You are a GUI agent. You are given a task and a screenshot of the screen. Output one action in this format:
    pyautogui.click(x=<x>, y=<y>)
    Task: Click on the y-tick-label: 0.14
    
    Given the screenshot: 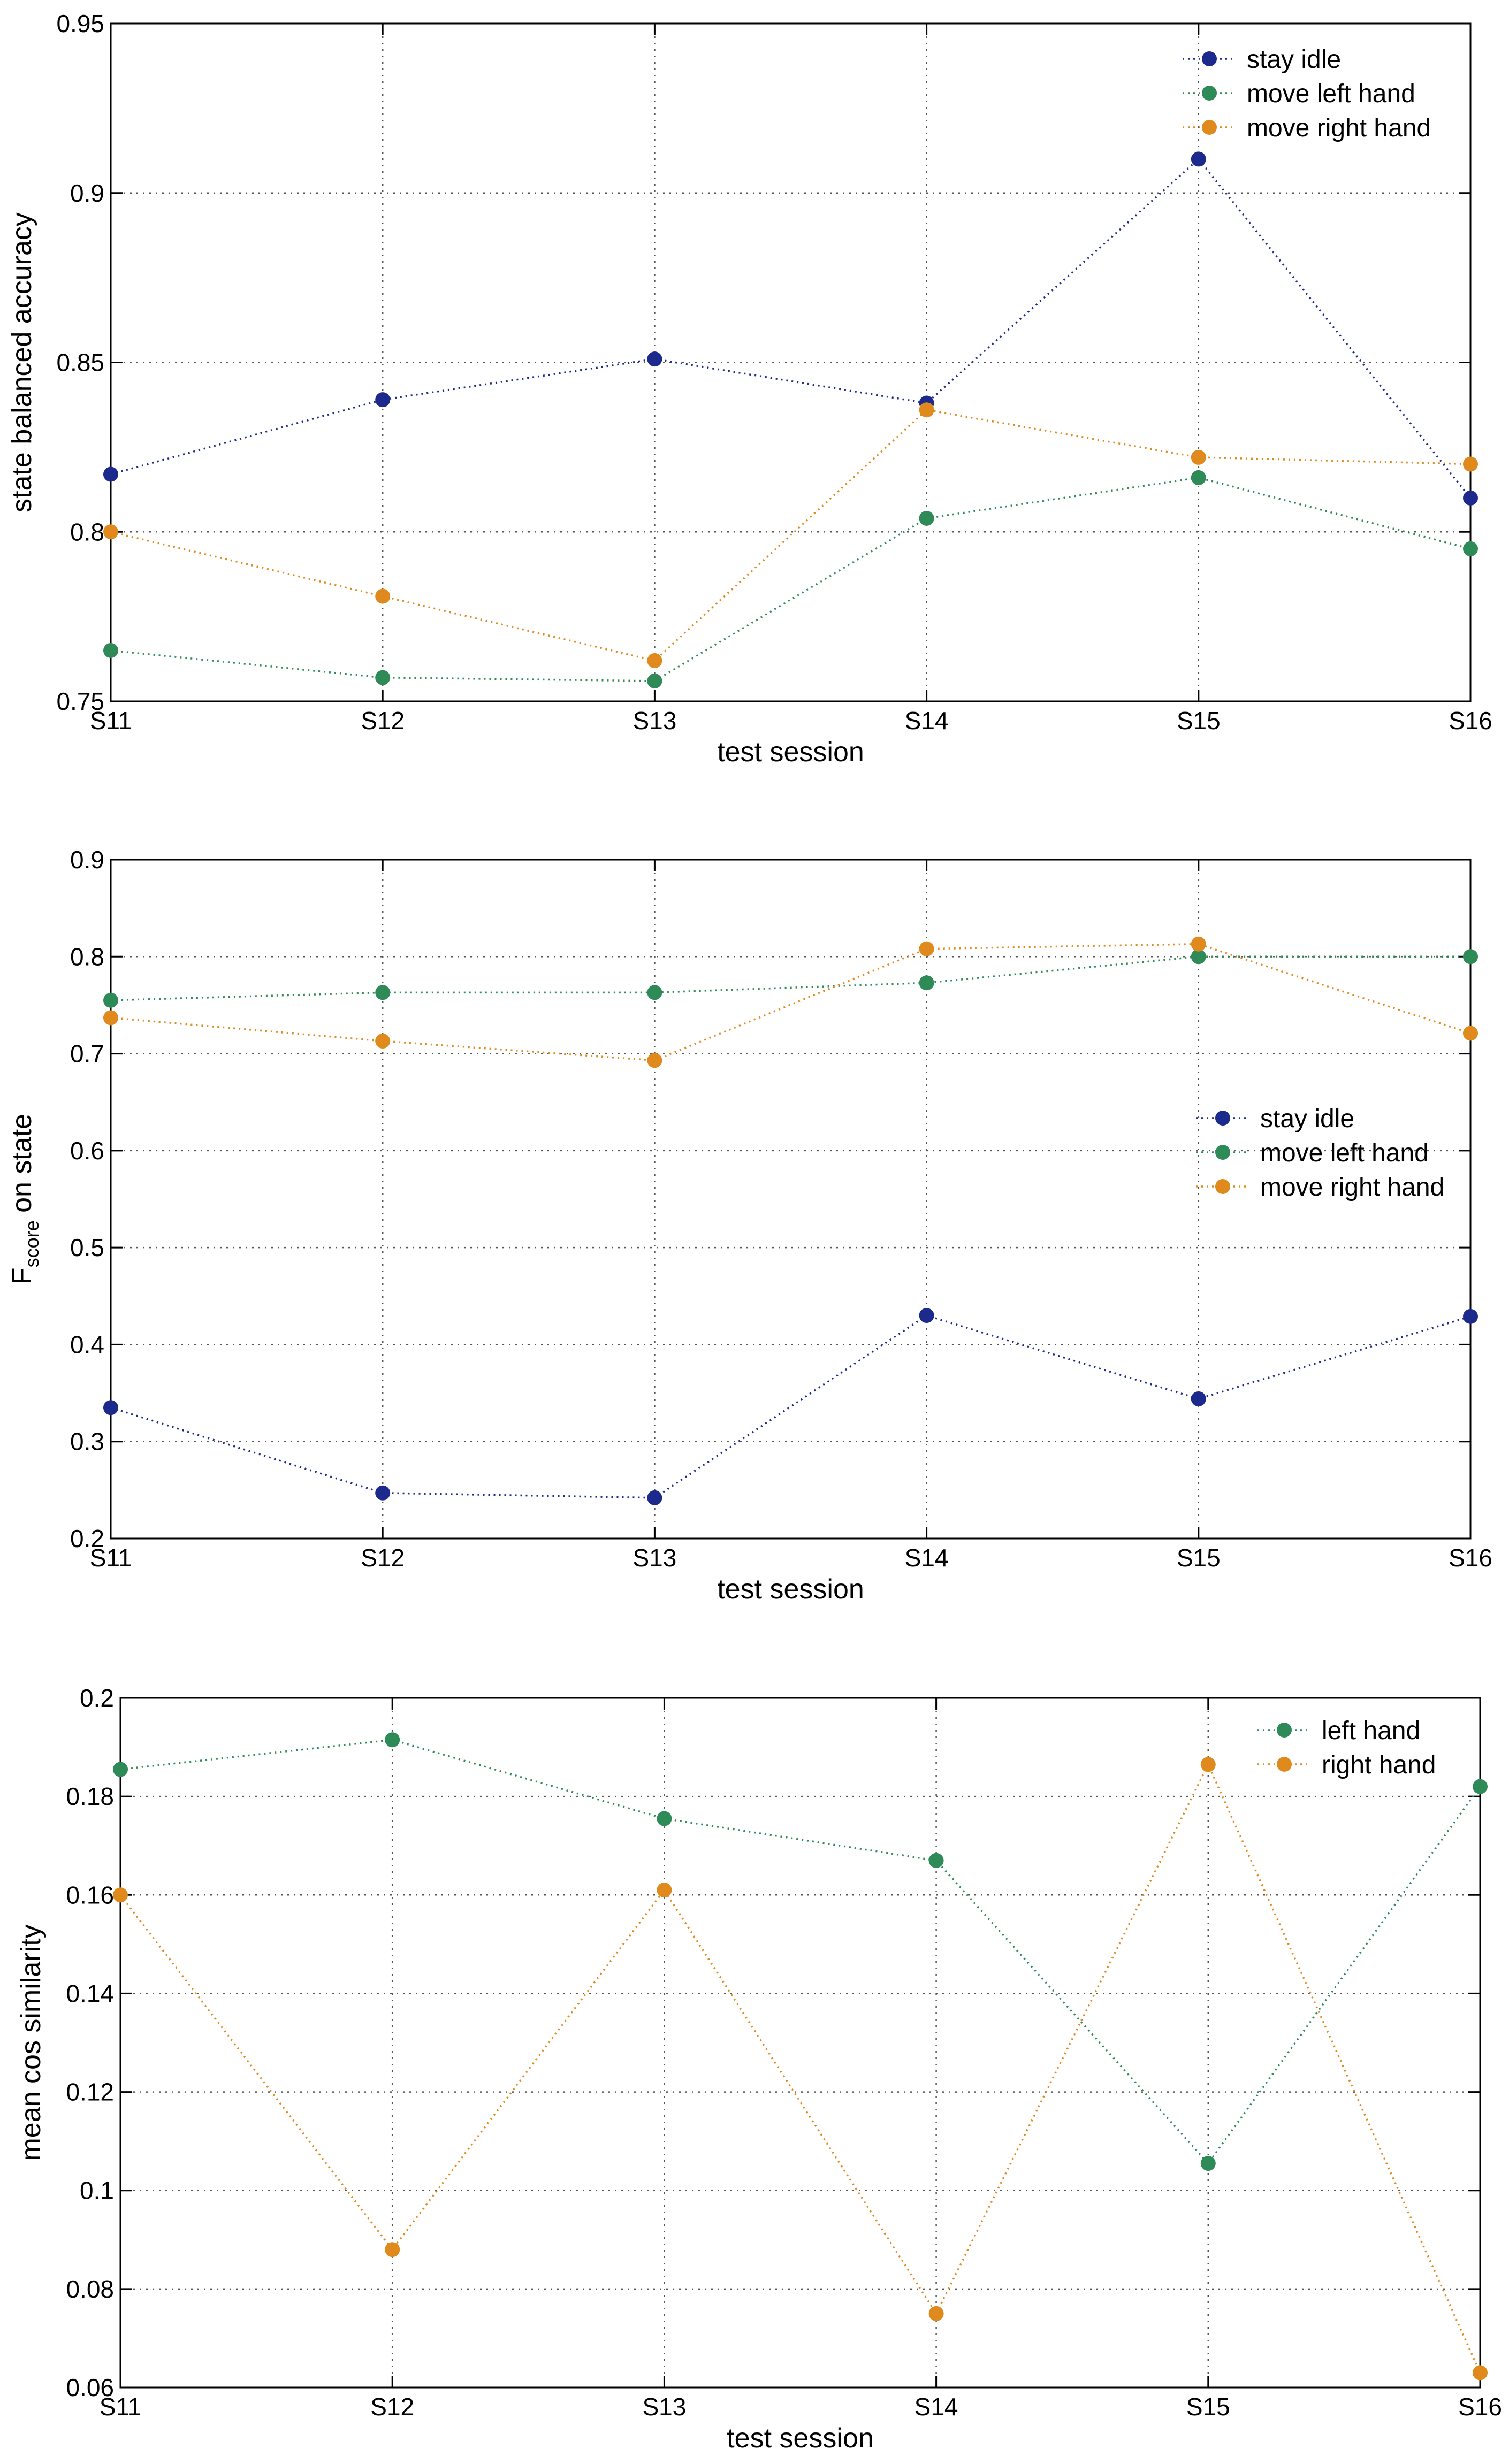 What is the action you would take?
    pyautogui.click(x=90, y=1993)
    